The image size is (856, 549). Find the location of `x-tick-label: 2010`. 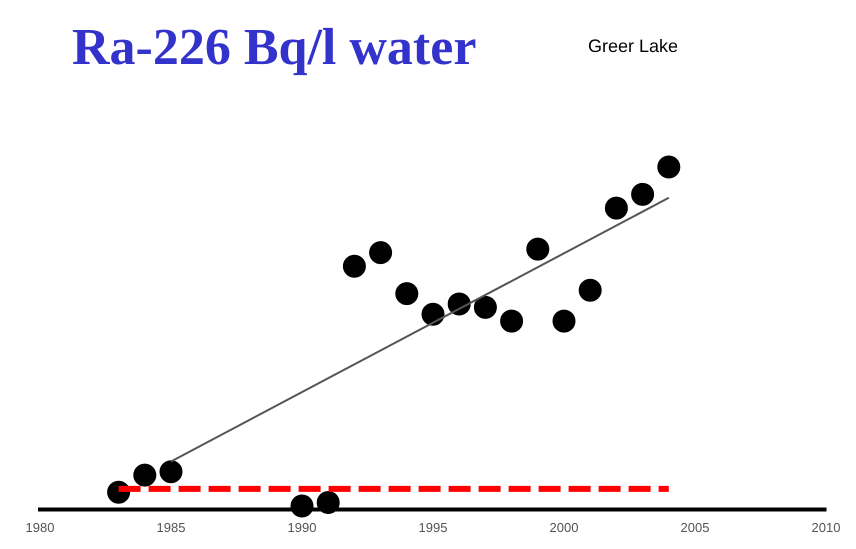

x-tick-label: 2010 is located at coordinates (826, 527).